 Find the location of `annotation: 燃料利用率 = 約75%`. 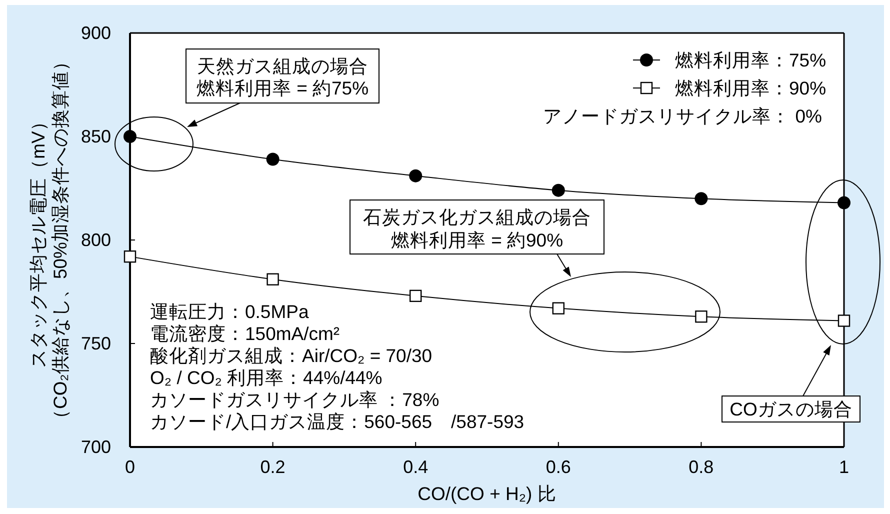

annotation: 燃料利用率 = 約75% is located at coordinates (282, 88).